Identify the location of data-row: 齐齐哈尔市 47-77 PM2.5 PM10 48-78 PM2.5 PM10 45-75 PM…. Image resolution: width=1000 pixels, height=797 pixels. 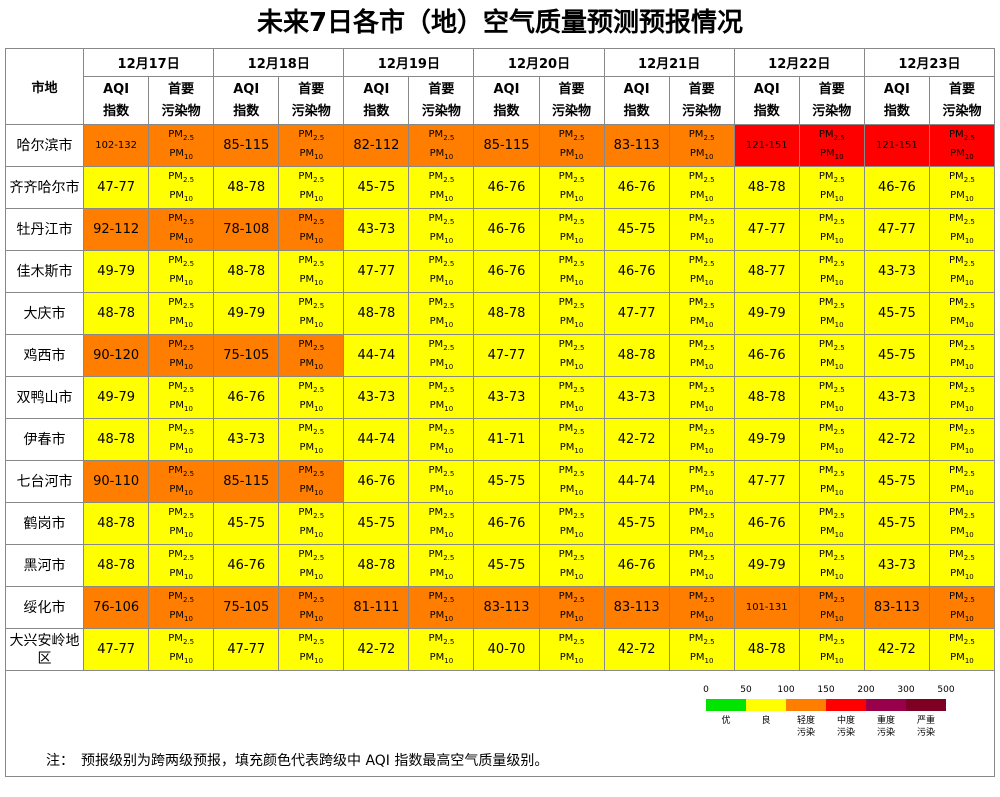
(500, 187).